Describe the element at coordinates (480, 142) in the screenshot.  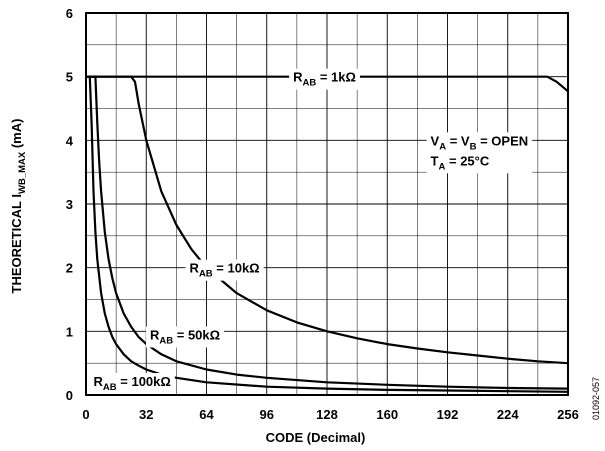
I see `conditions-line: VA = VB = OPEN` at that location.